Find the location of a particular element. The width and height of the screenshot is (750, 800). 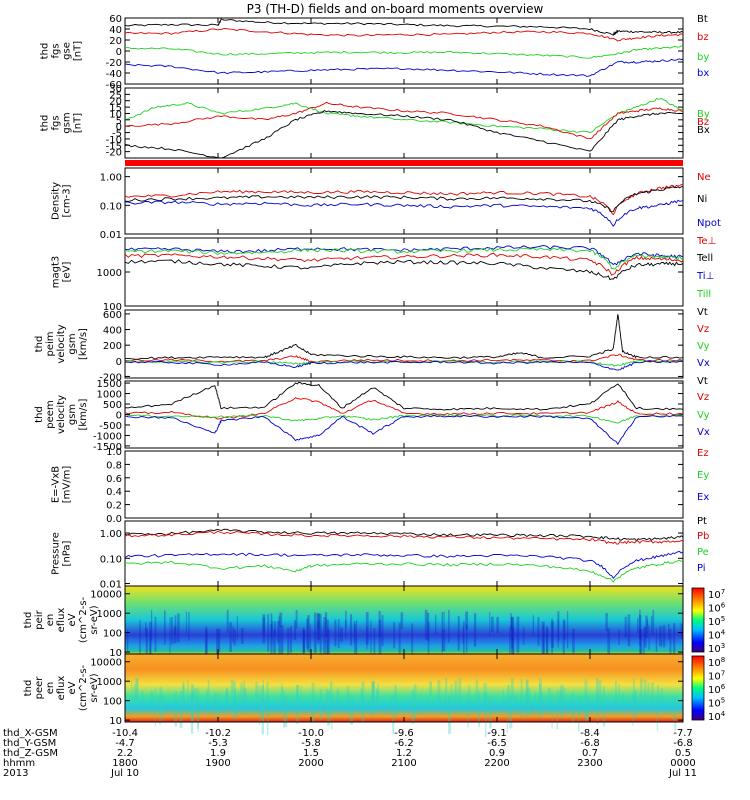

series-line-Ti⊥ is located at coordinates (404, 255).